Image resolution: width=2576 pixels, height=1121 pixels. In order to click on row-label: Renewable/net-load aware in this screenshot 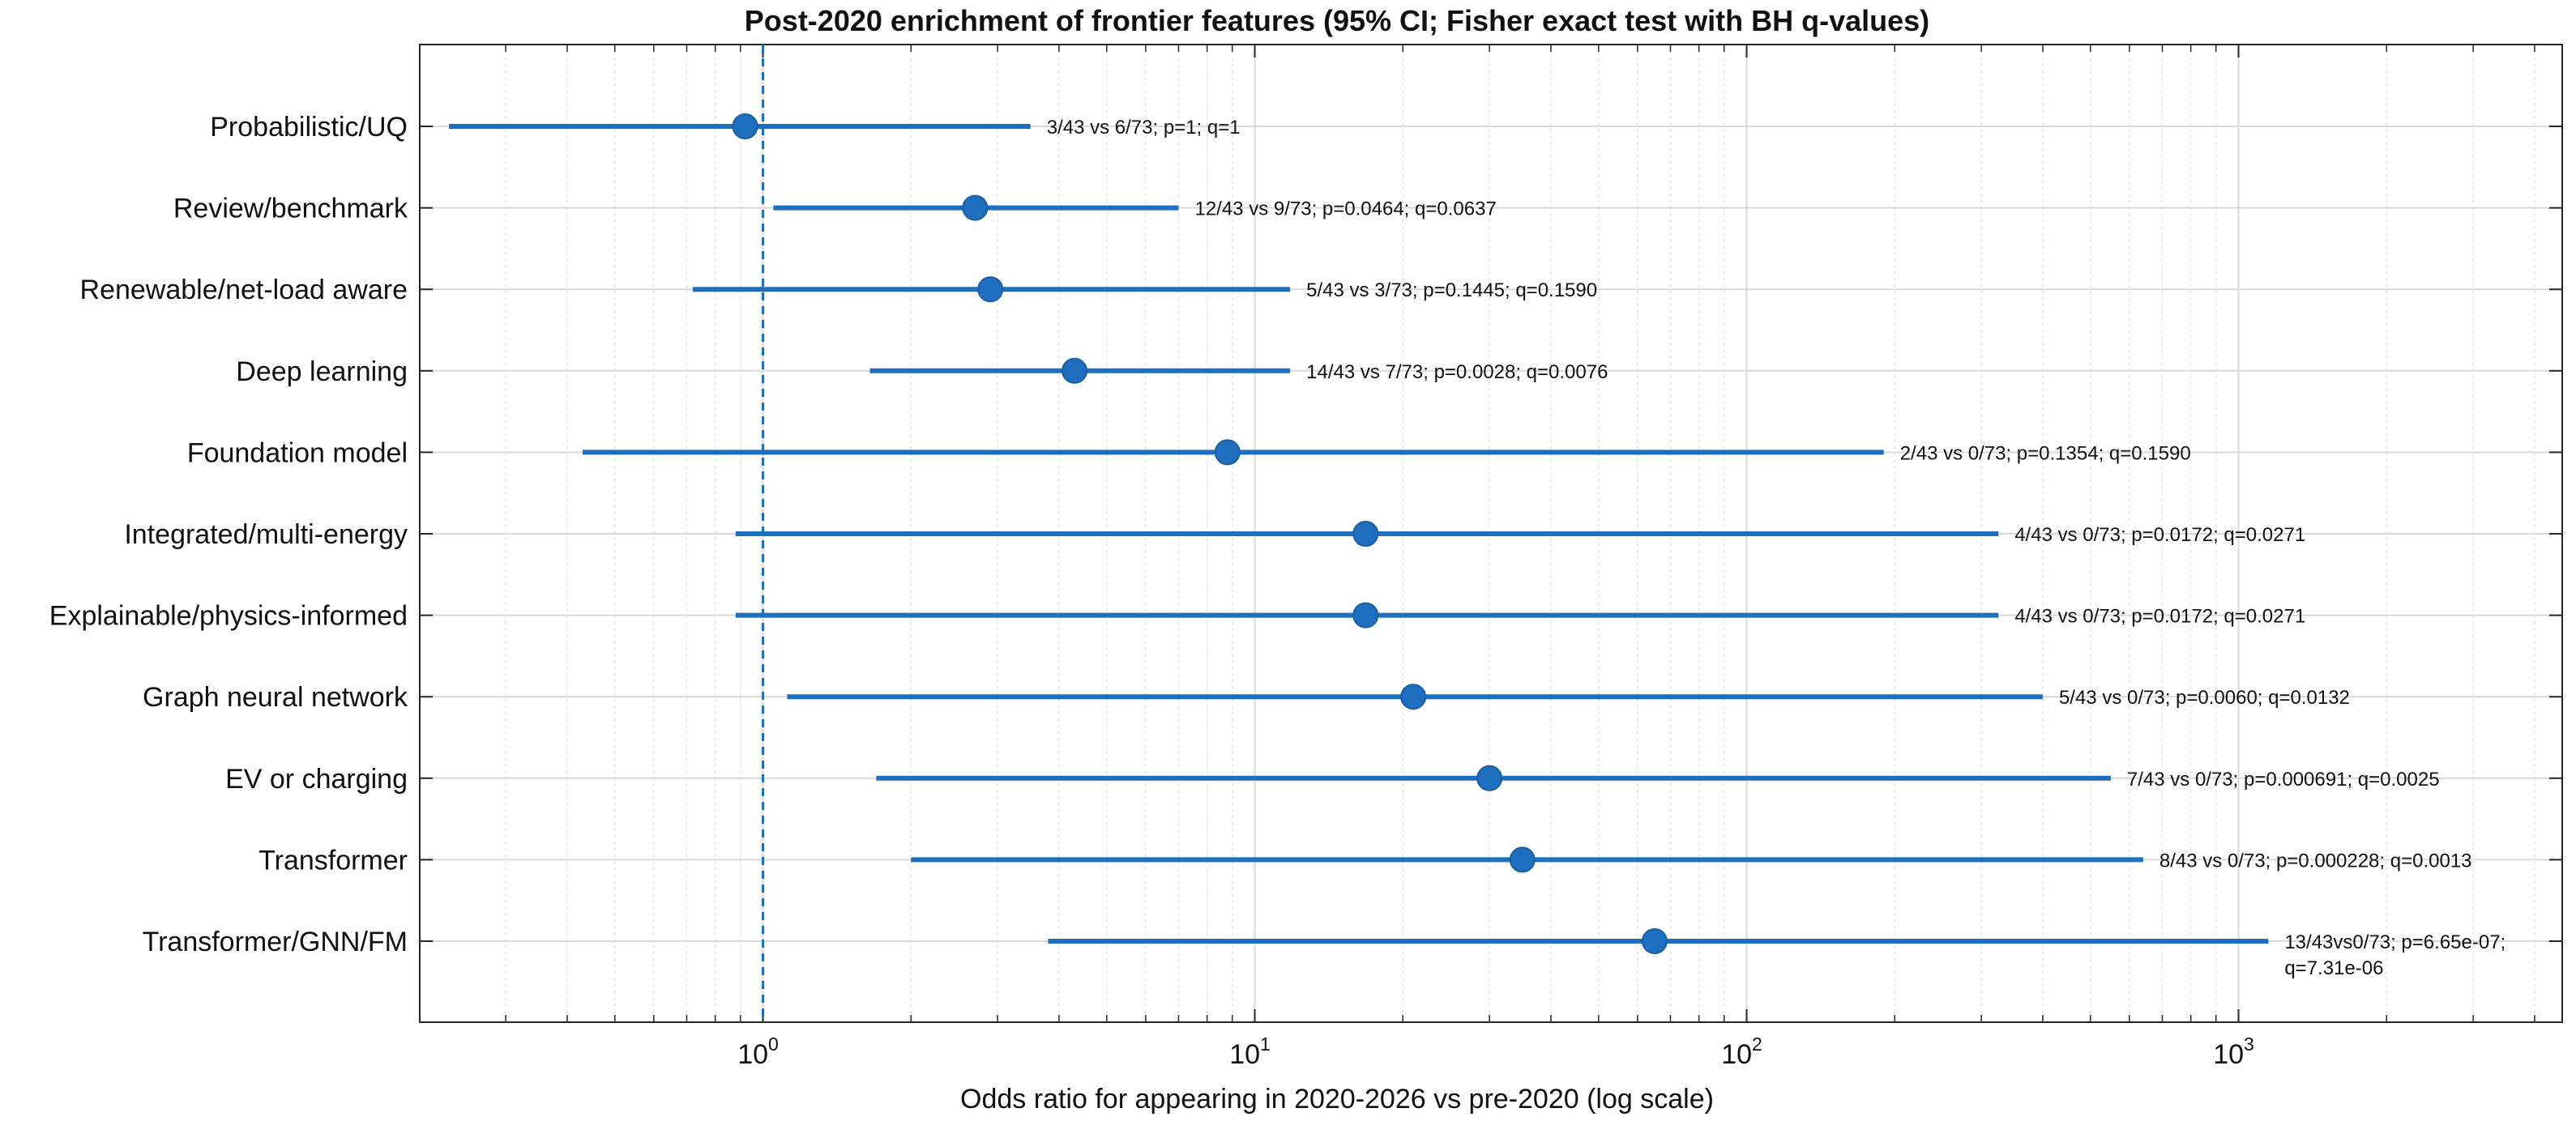, I will do `click(244, 290)`.